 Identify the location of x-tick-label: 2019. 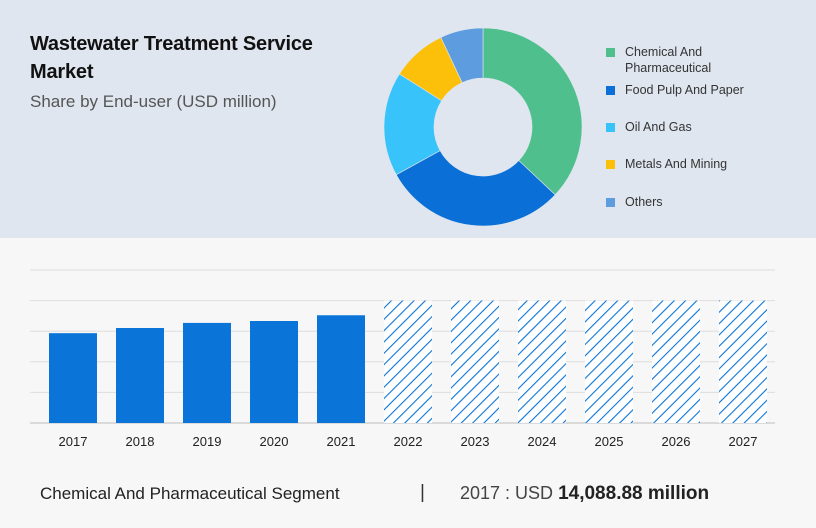
(207, 441).